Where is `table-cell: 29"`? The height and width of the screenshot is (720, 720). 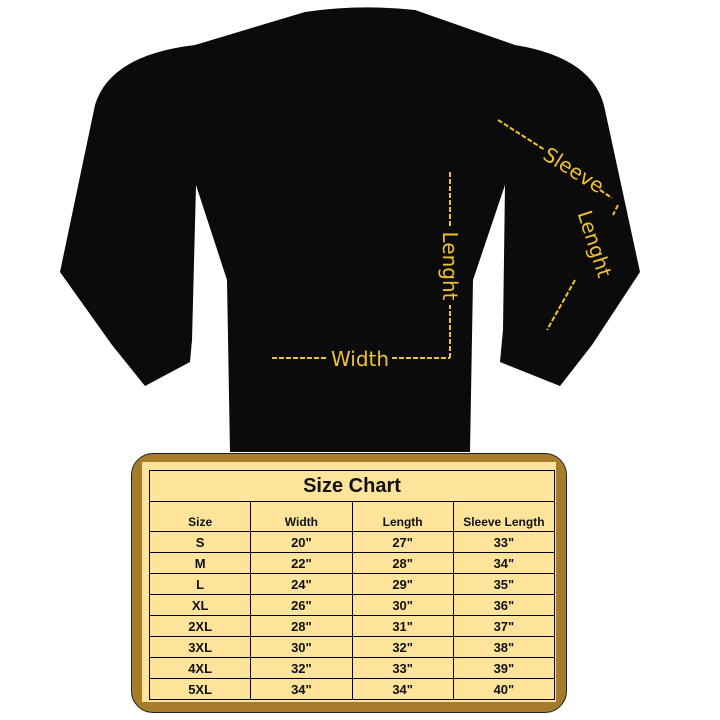
table-cell: 29" is located at coordinates (402, 584).